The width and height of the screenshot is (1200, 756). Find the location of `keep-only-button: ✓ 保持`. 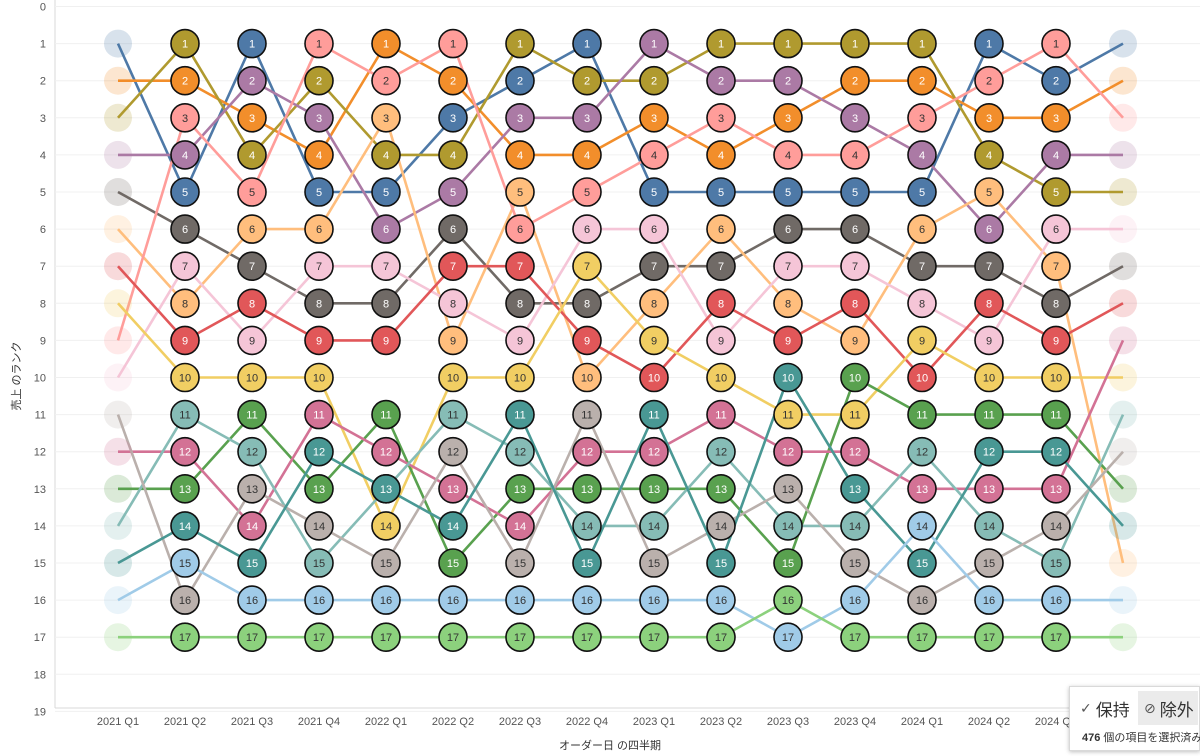

keep-only-button: ✓ 保持 is located at coordinates (1104, 708).